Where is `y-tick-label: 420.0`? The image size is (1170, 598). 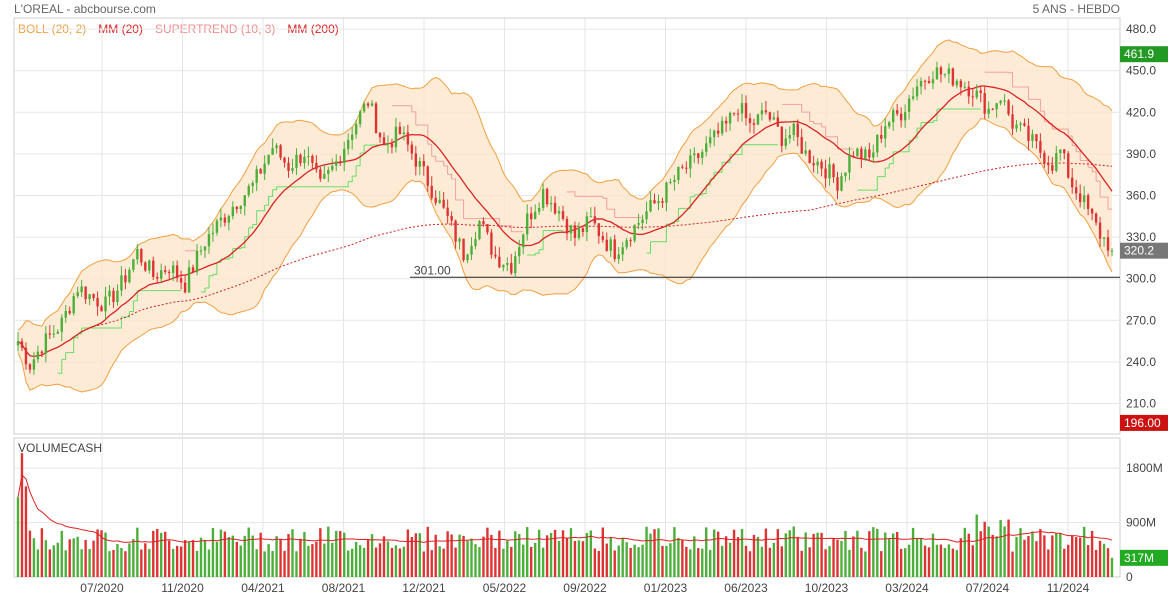 y-tick-label: 420.0 is located at coordinates (1141, 112).